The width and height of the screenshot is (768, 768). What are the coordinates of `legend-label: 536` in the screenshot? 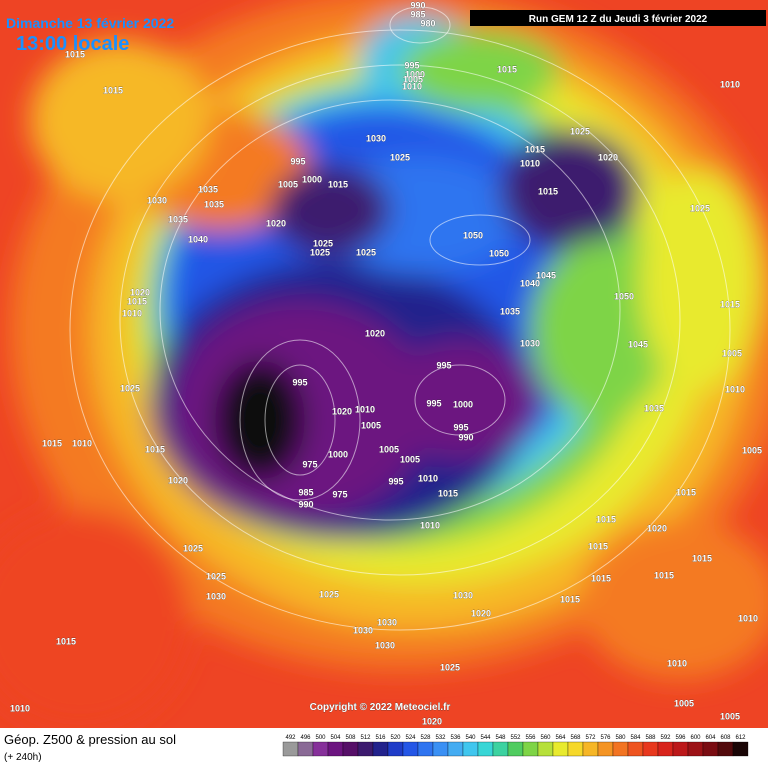 It's located at (455, 738).